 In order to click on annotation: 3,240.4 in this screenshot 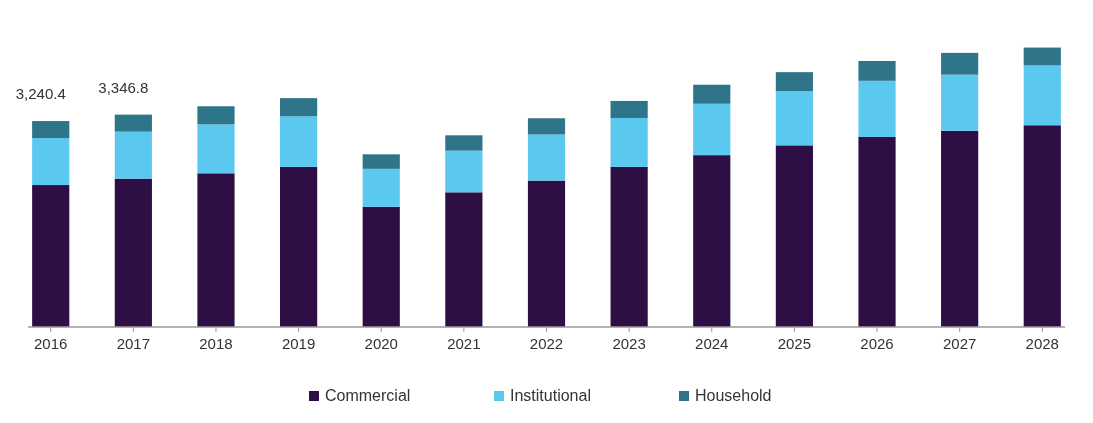, I will do `click(40, 94)`.